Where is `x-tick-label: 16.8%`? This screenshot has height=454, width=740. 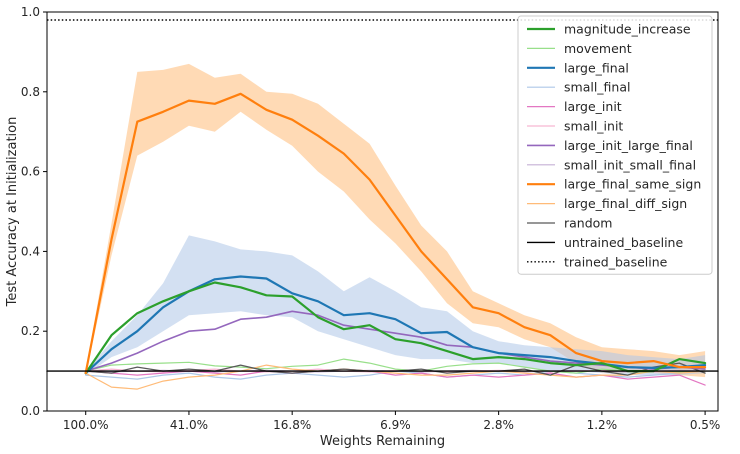
x-tick-label: 16.8% is located at coordinates (292, 425).